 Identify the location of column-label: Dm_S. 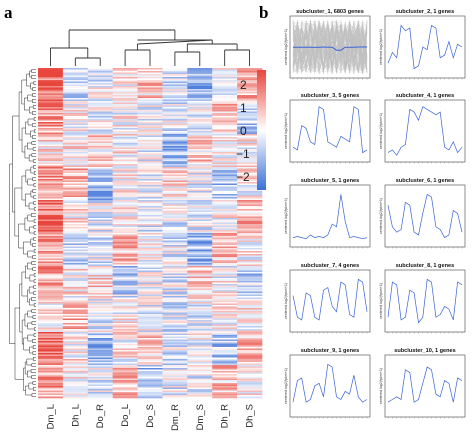
(200, 417).